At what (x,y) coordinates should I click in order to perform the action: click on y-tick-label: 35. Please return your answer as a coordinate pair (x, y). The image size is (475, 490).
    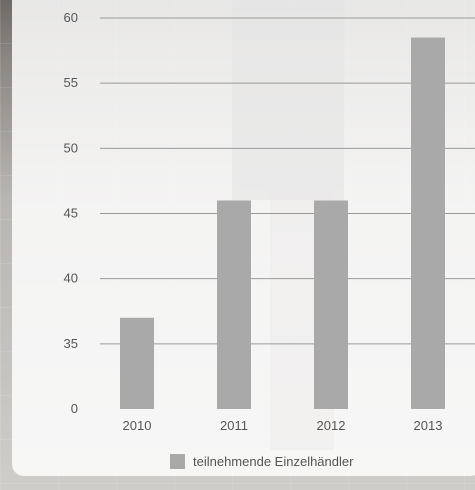
    Looking at the image, I should click on (71, 343).